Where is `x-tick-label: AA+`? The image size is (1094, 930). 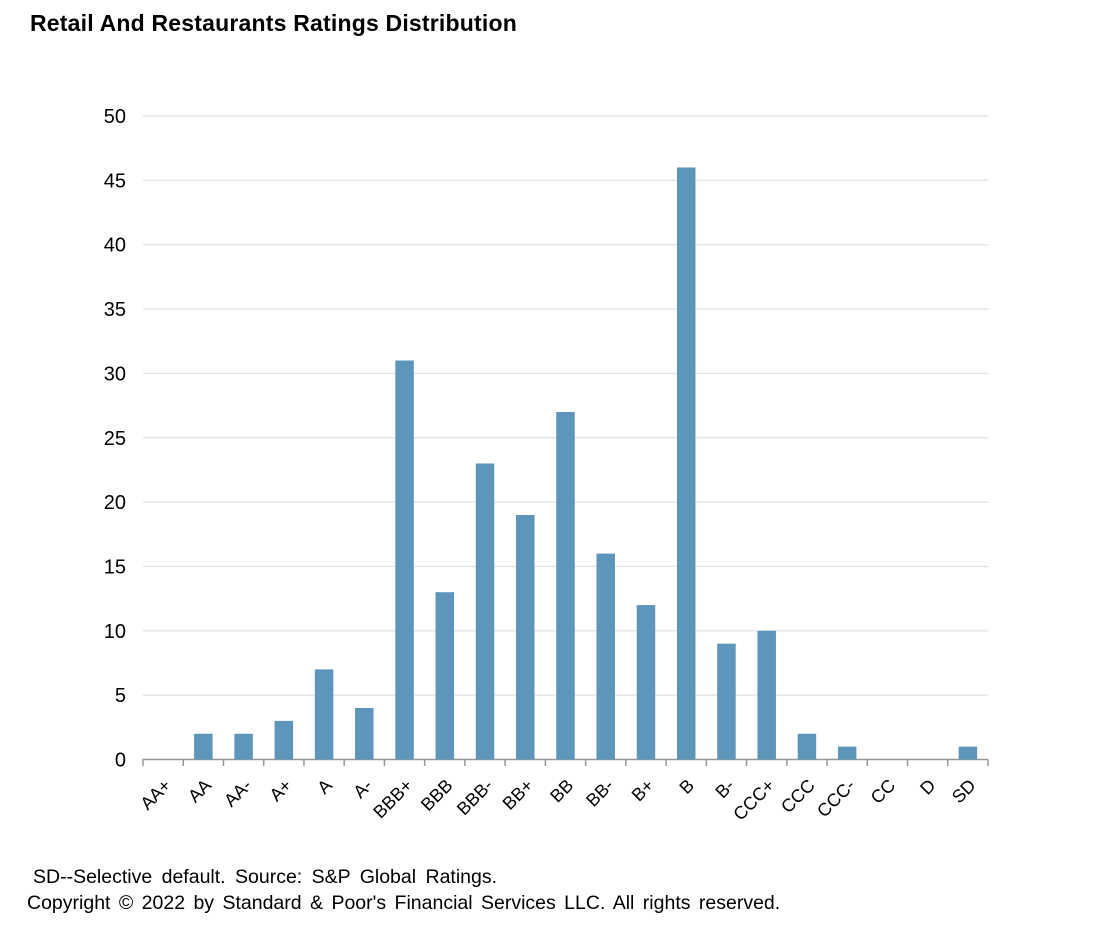
x-tick-label: AA+ is located at coordinates (155, 794).